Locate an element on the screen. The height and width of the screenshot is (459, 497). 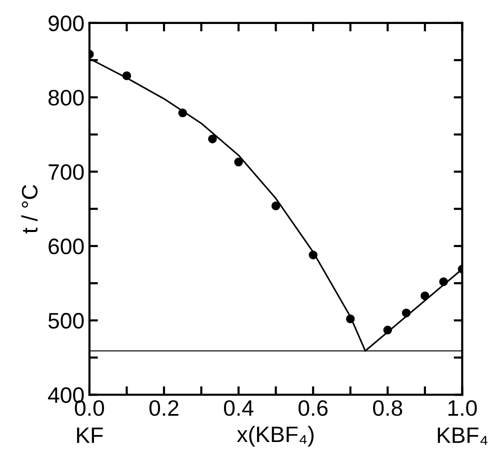
y-tick-label: 900 is located at coordinates (66, 23).